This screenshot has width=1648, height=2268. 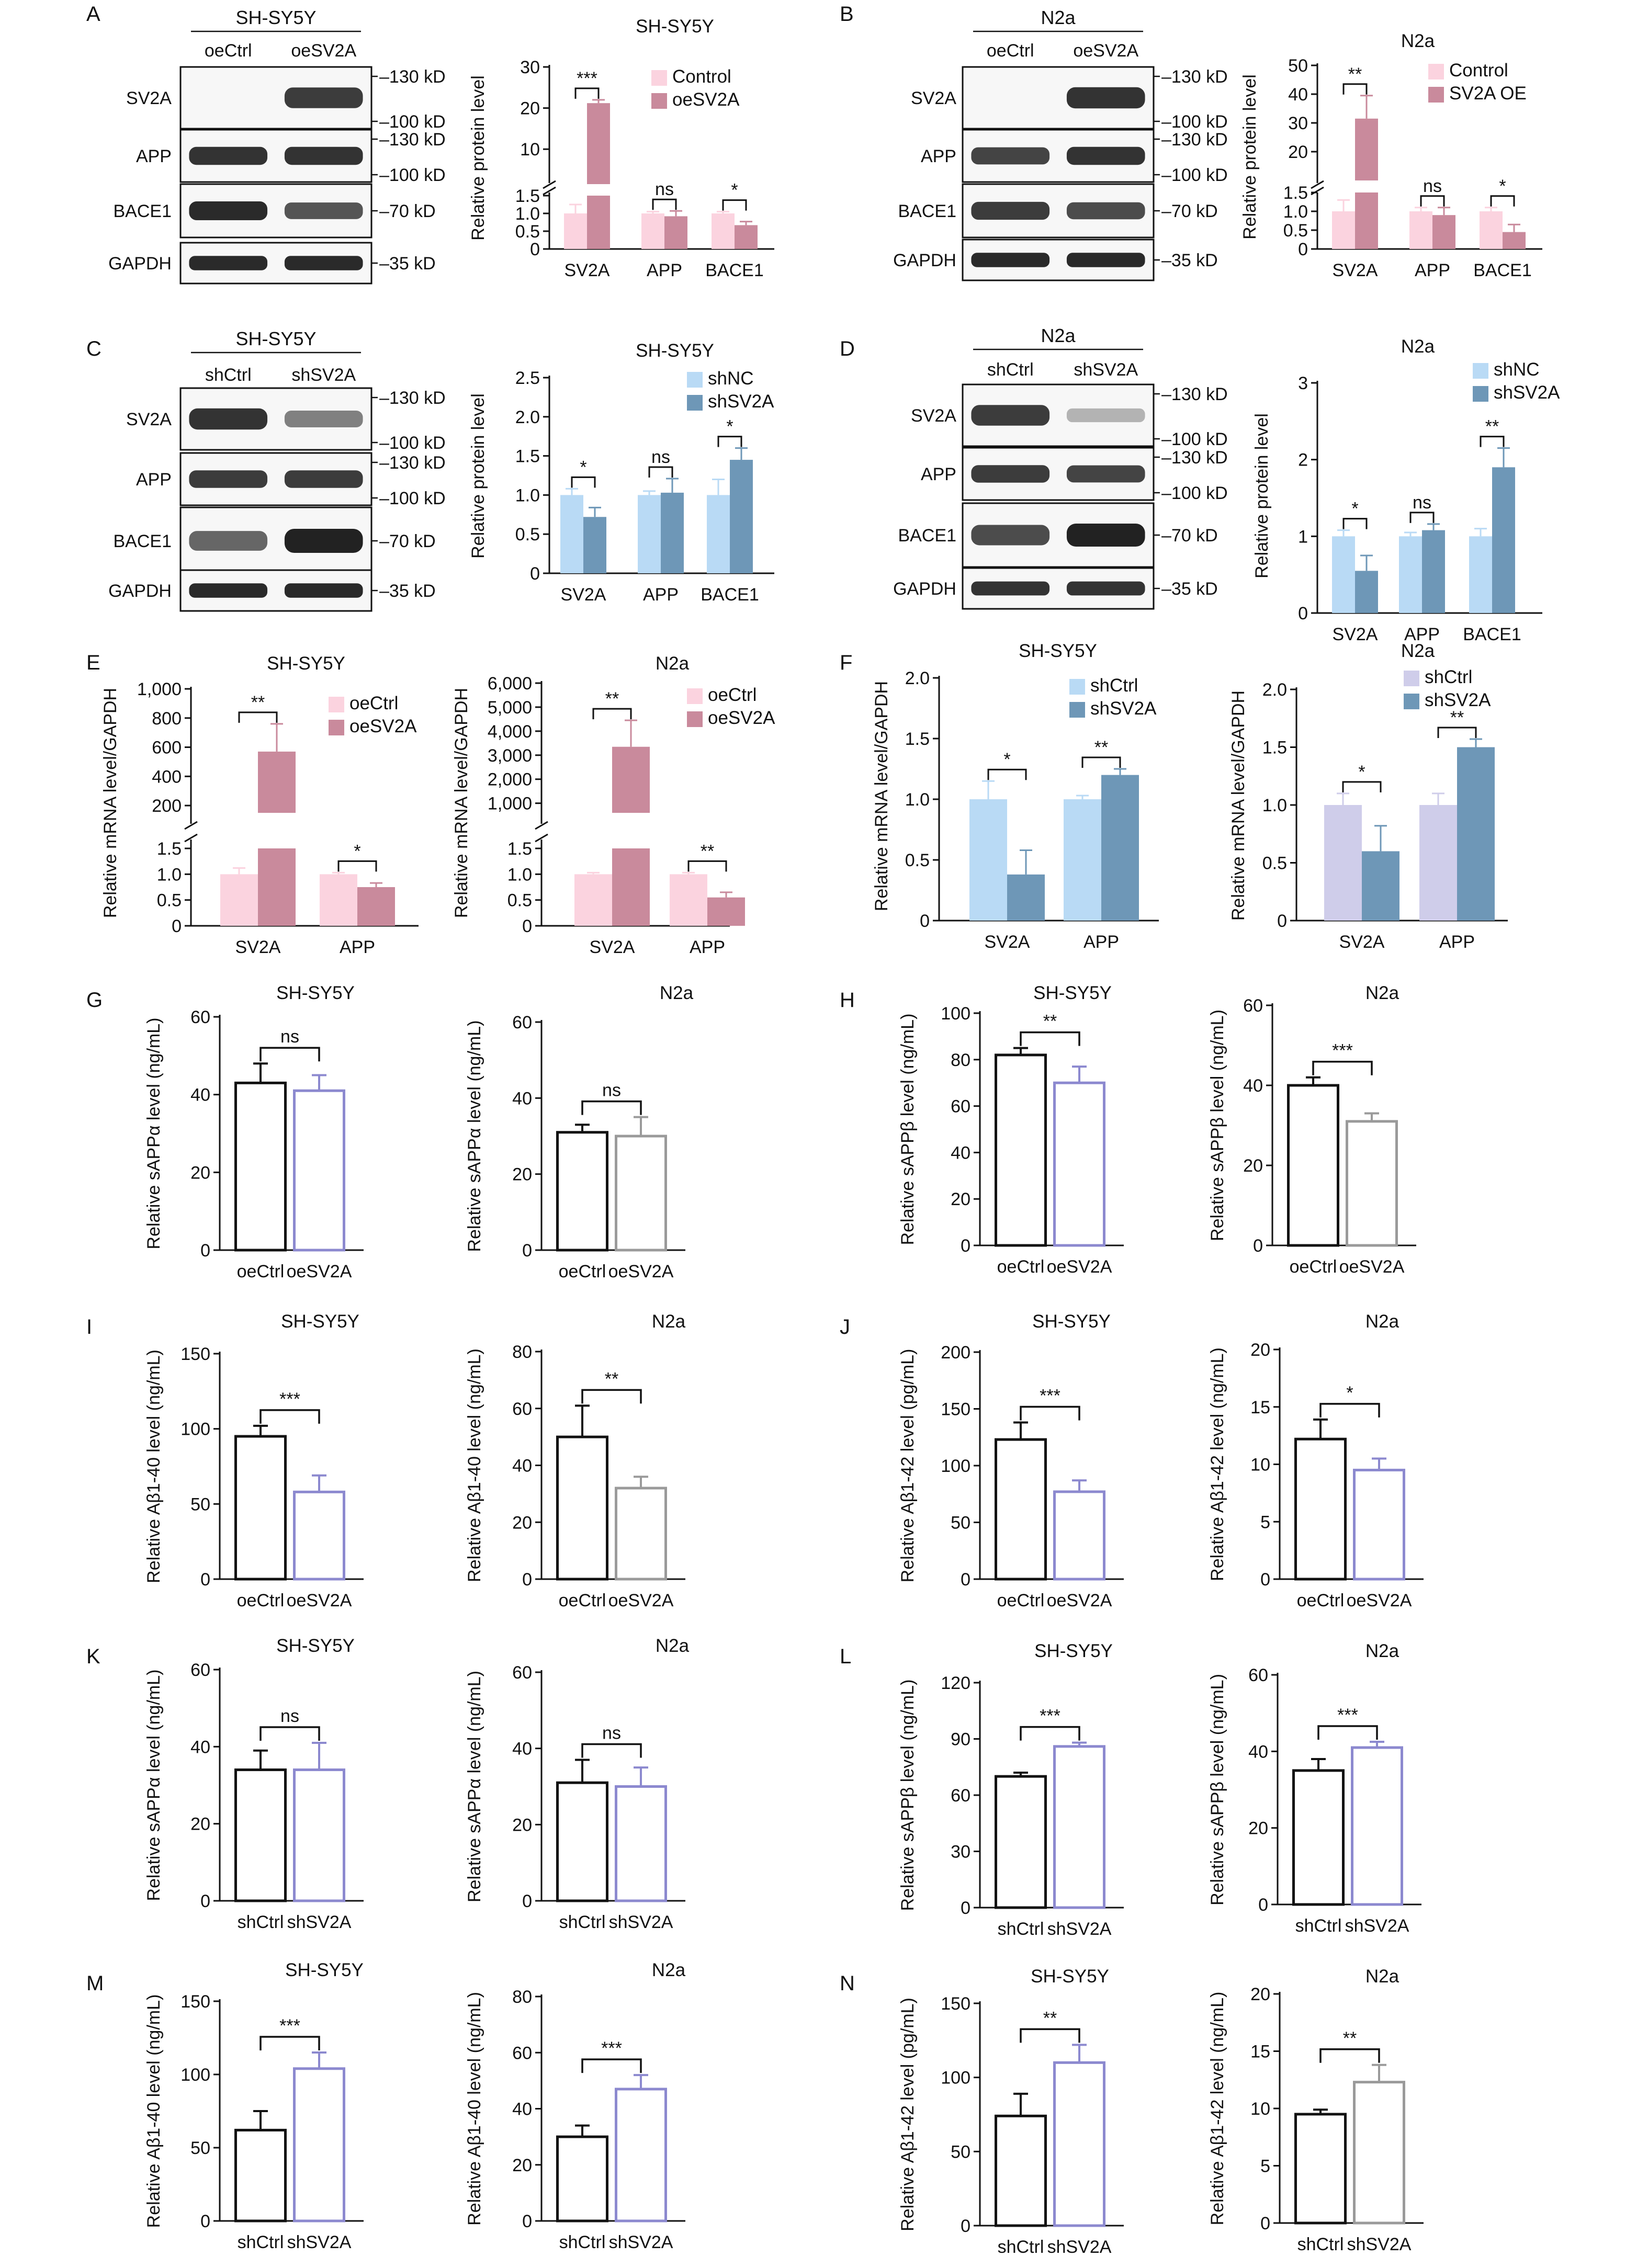 I want to click on y-tick-label: 0.5, so click(x=1295, y=231).